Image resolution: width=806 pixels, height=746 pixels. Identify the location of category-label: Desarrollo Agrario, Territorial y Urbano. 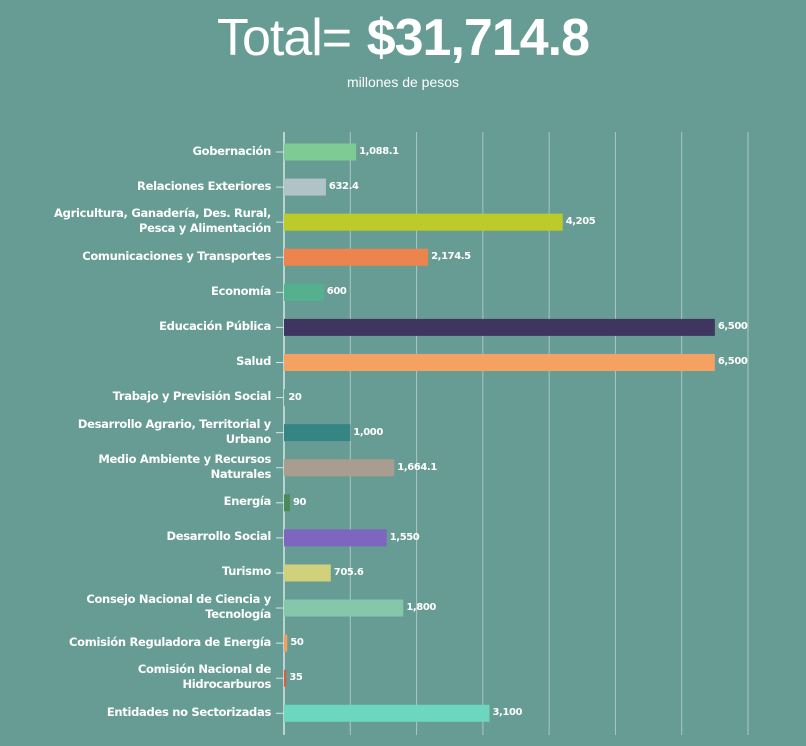
(174, 431).